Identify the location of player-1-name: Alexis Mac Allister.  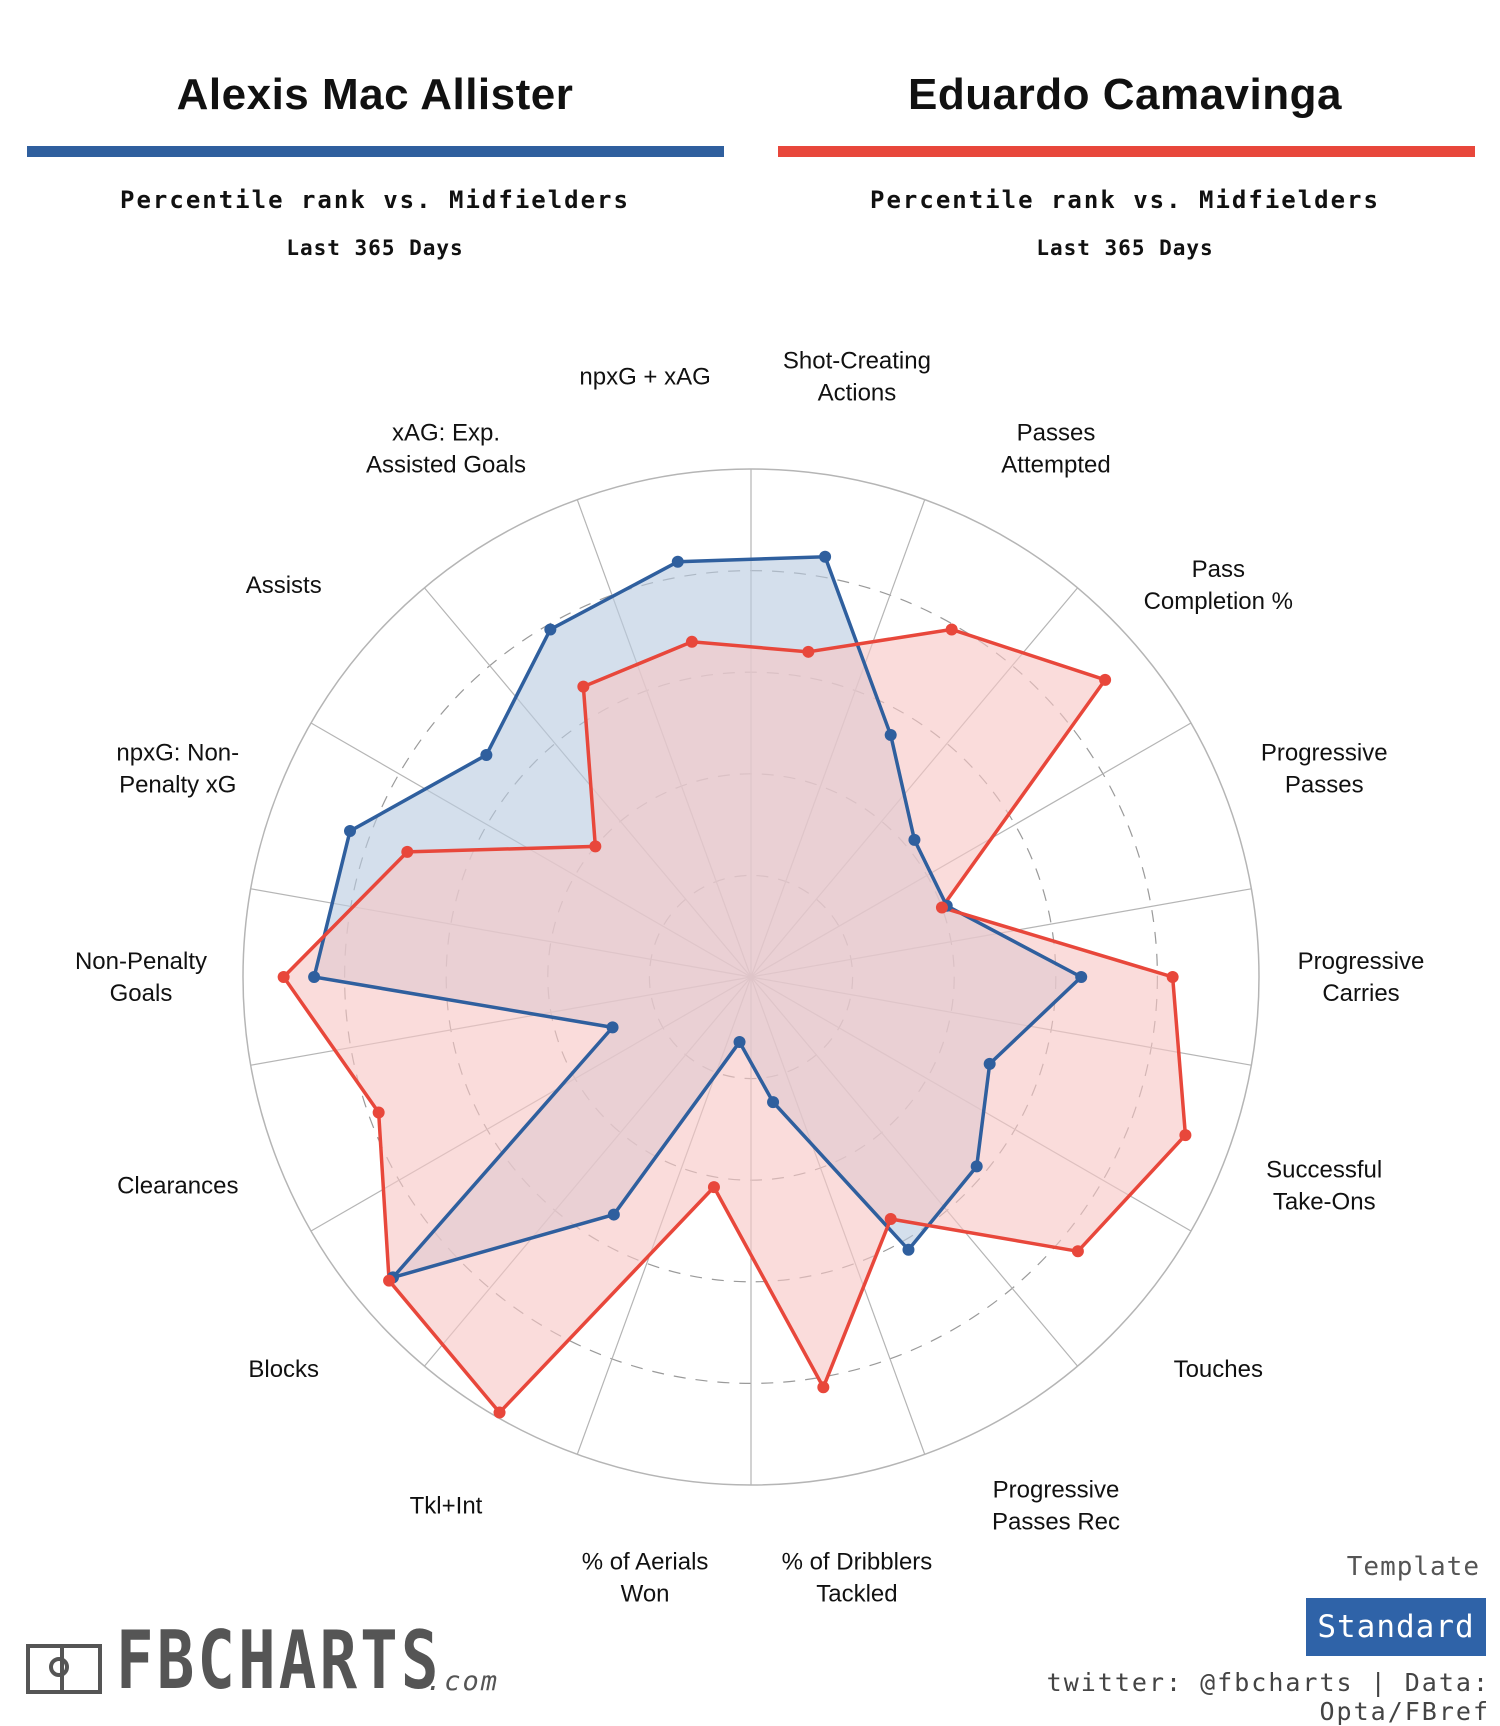
(375, 94).